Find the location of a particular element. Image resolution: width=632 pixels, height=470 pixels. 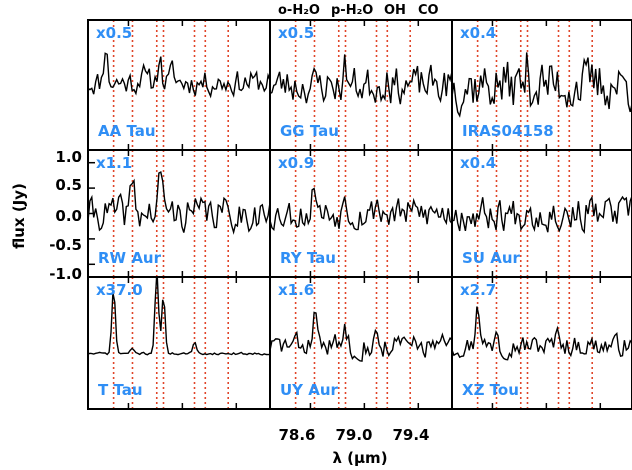

panel-name-label: GG Tau is located at coordinates (309, 131).